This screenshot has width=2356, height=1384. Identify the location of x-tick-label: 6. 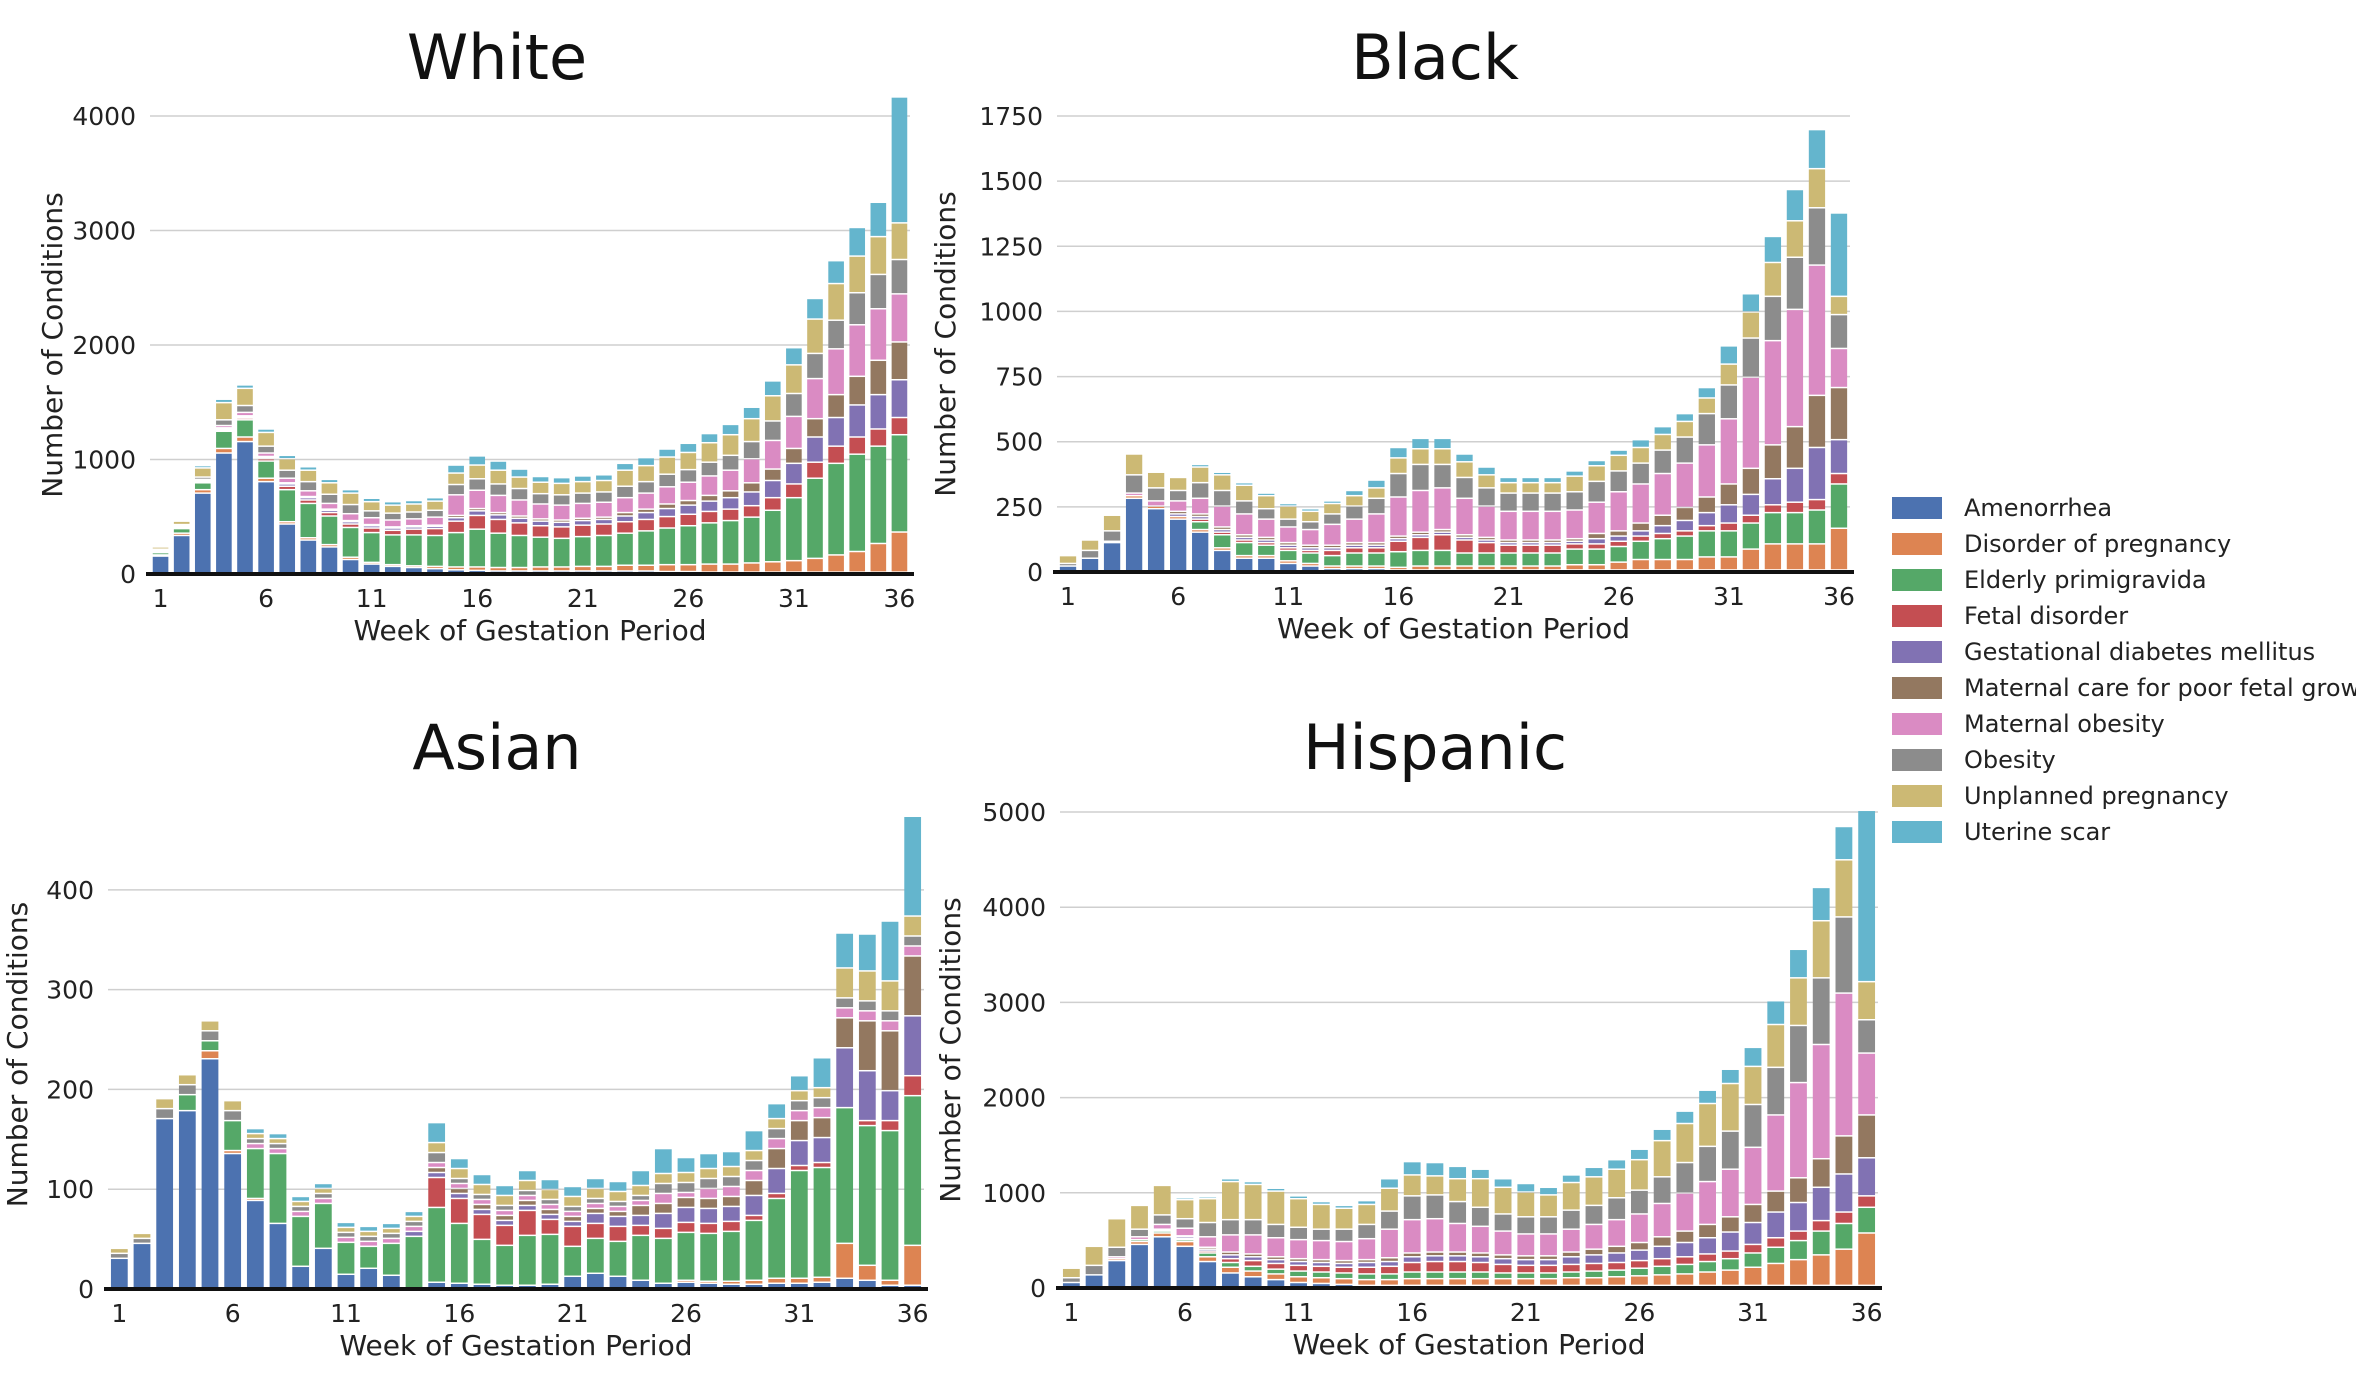
(266, 598).